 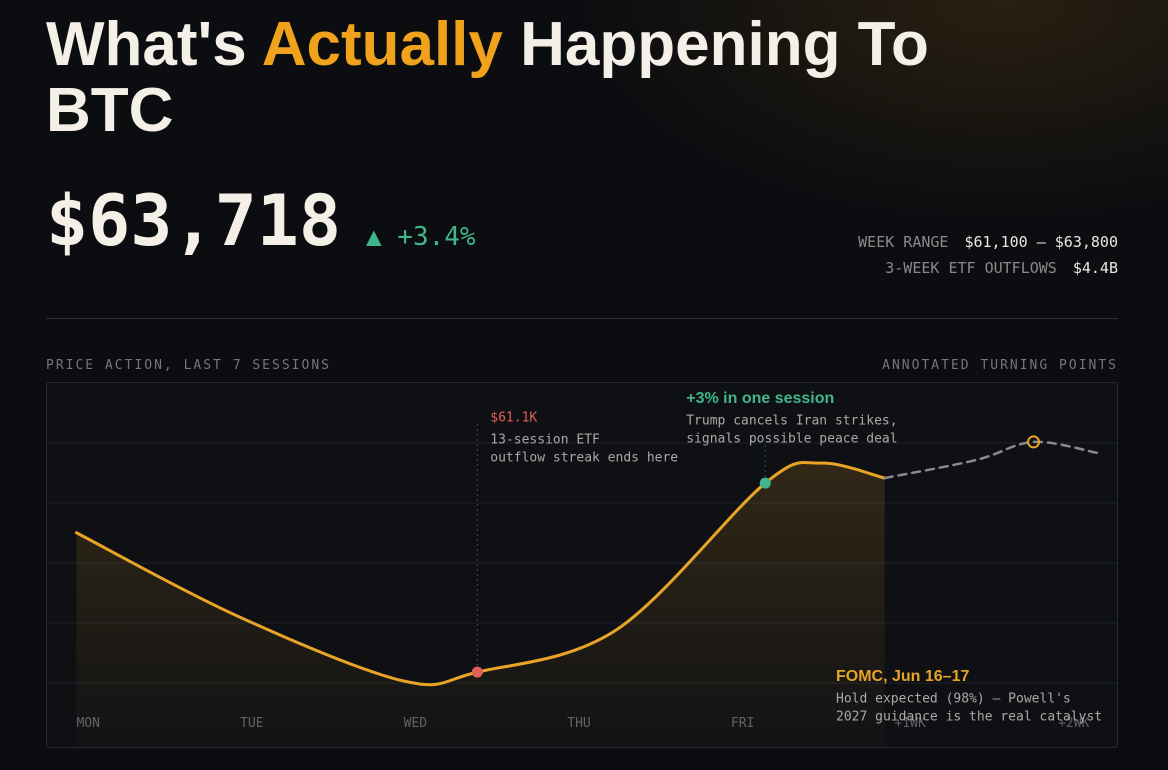 What do you see at coordinates (421, 237) in the screenshot?
I see `price-change: ▲ +3.4%` at bounding box center [421, 237].